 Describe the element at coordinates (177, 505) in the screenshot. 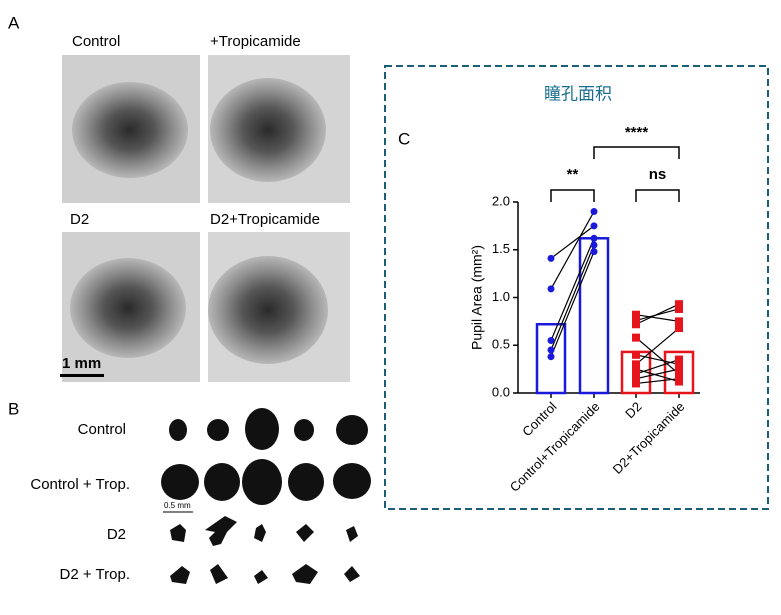

I see `scale-bar-label: 0.5 mm` at that location.